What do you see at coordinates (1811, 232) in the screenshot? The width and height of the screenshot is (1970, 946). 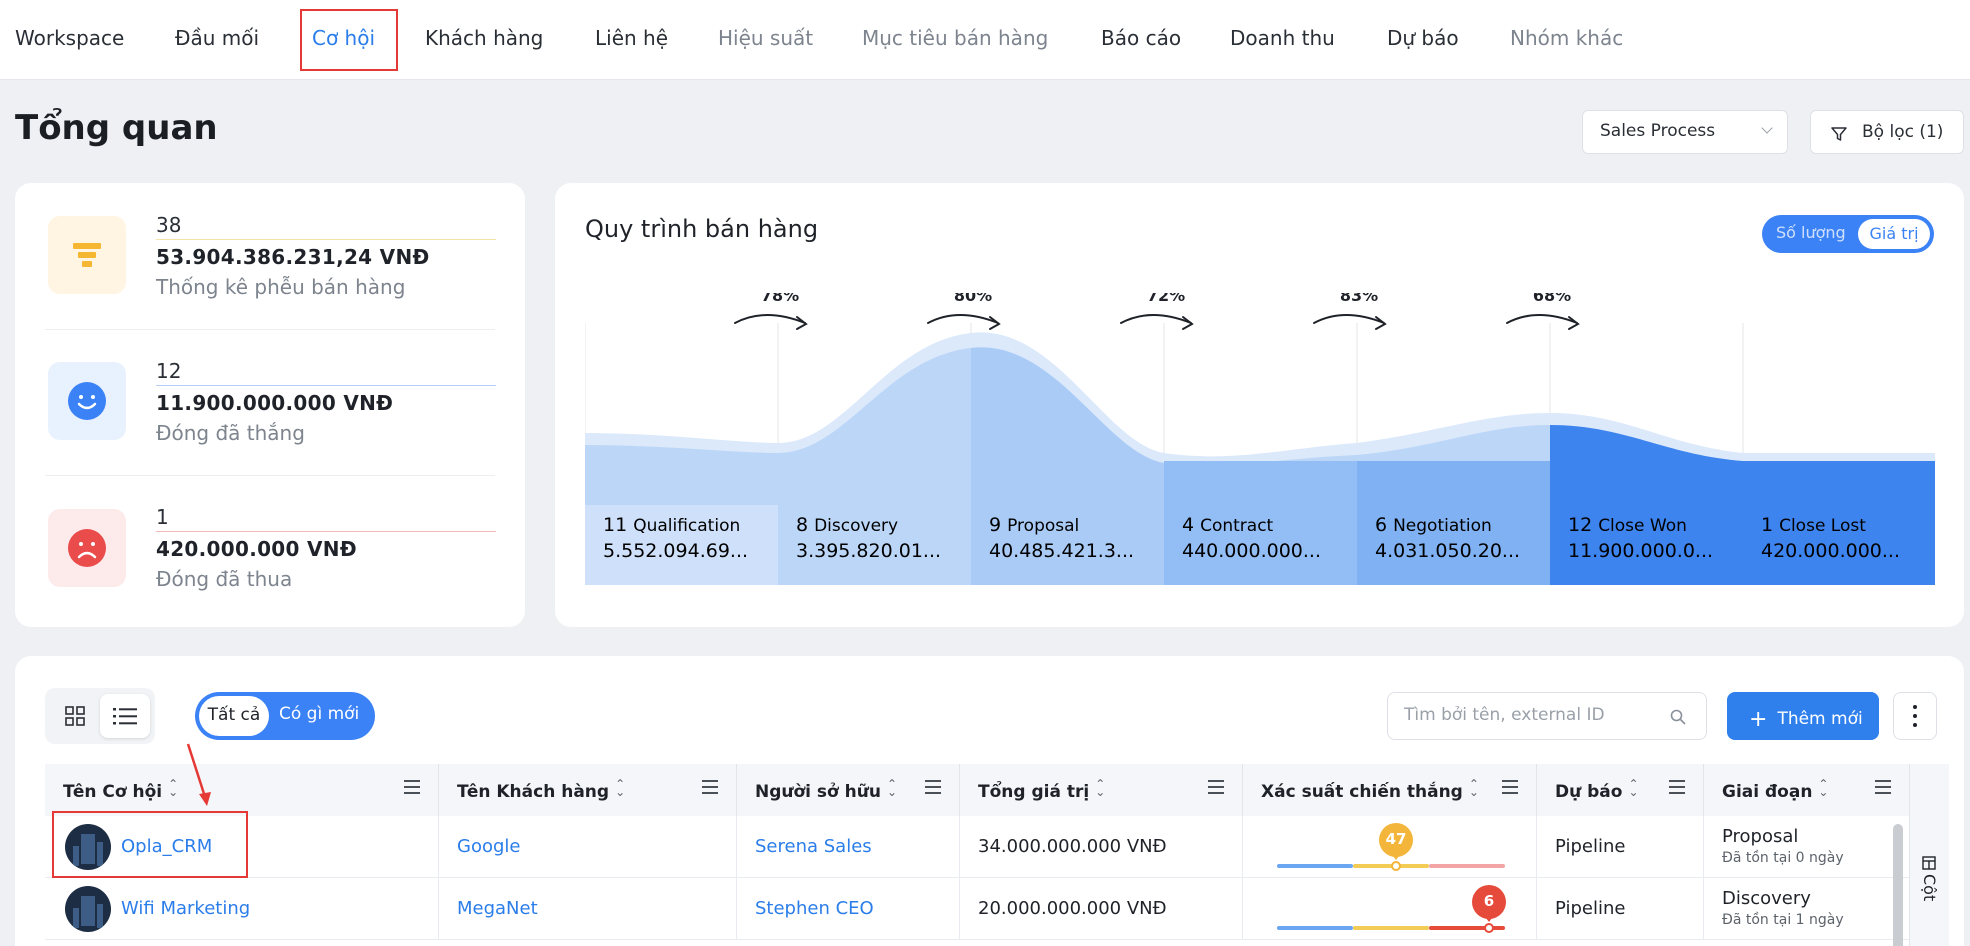 I see `toggle-option-count: Số lượng` at bounding box center [1811, 232].